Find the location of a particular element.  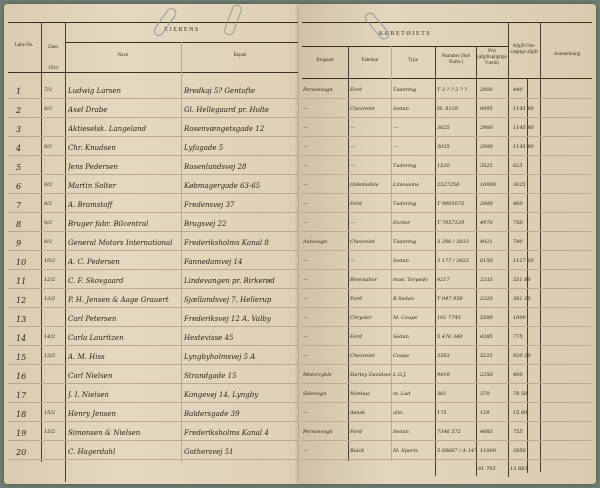

owner-name: A. M. Hiss is located at coordinates (86, 357).